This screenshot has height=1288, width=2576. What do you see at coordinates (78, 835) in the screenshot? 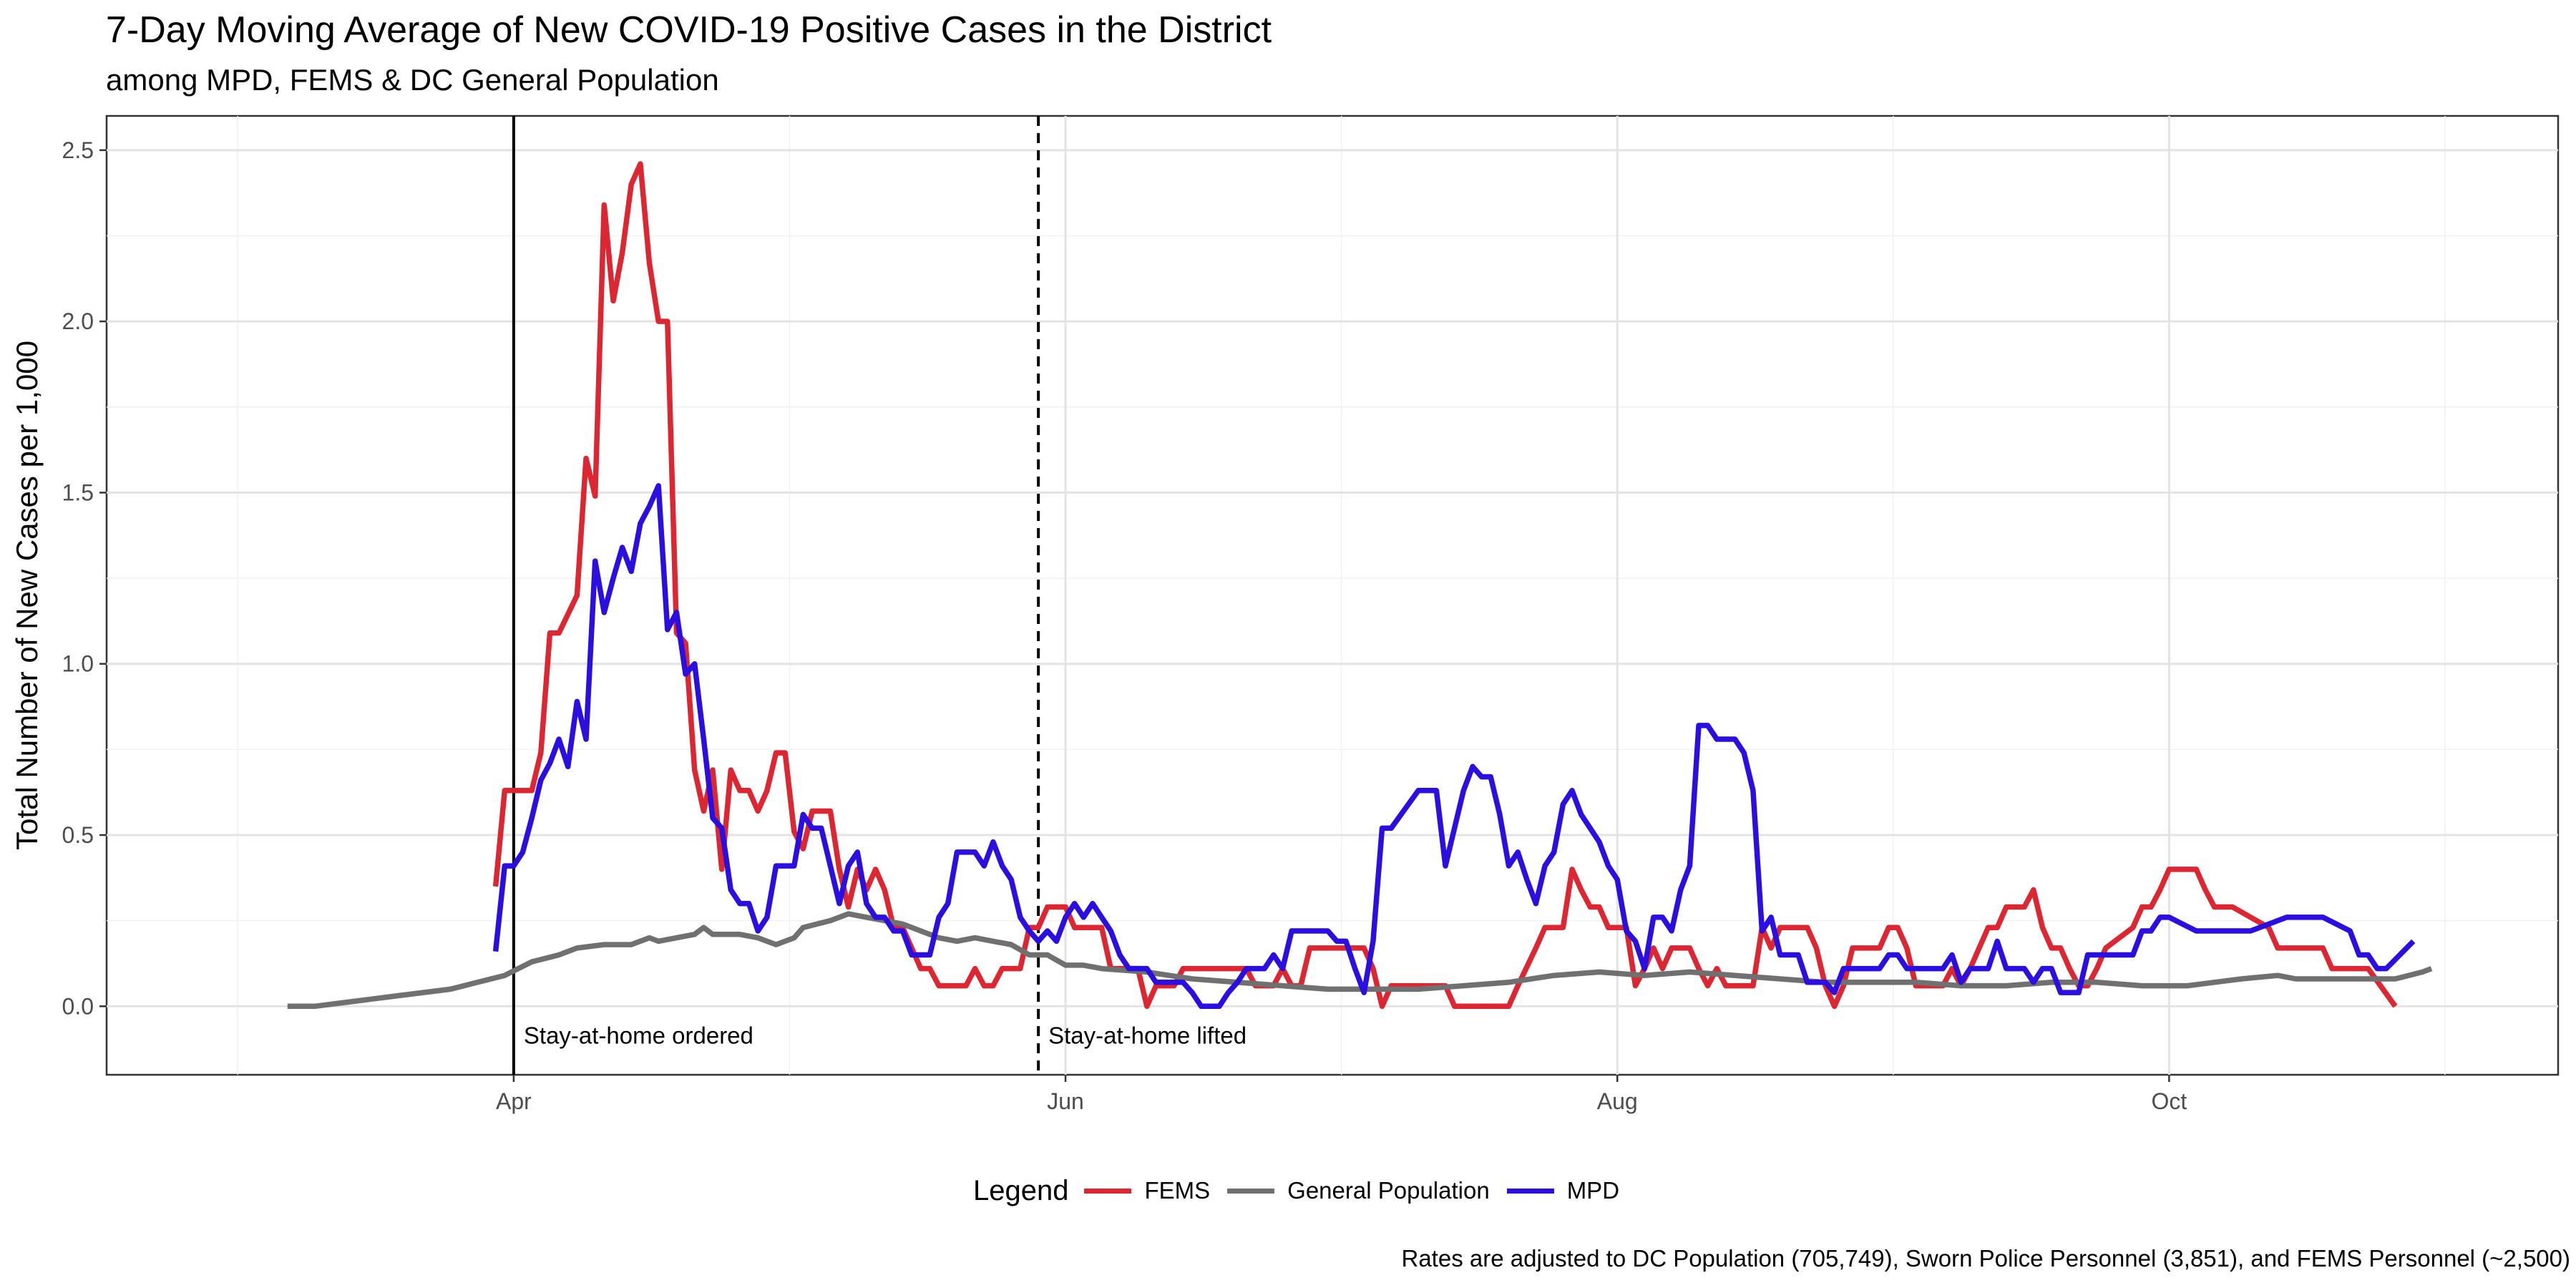
I see `y-tick-label: 0.5` at bounding box center [78, 835].